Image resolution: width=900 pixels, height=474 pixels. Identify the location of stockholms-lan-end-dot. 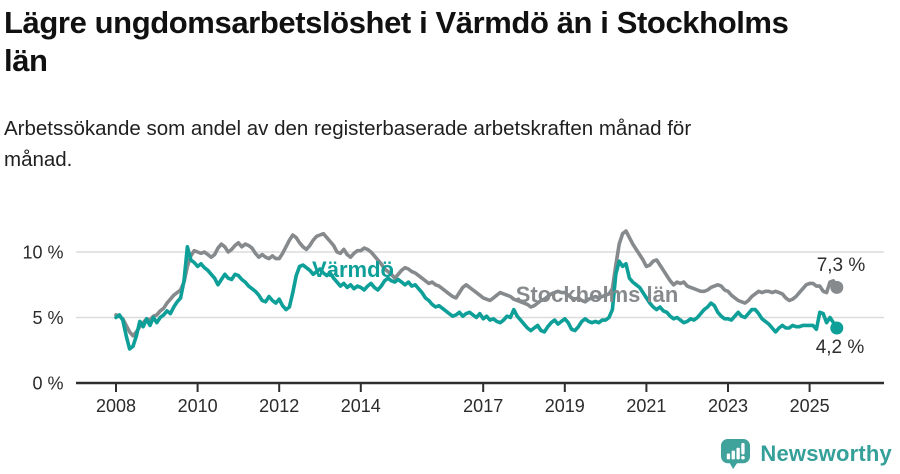
(837, 287).